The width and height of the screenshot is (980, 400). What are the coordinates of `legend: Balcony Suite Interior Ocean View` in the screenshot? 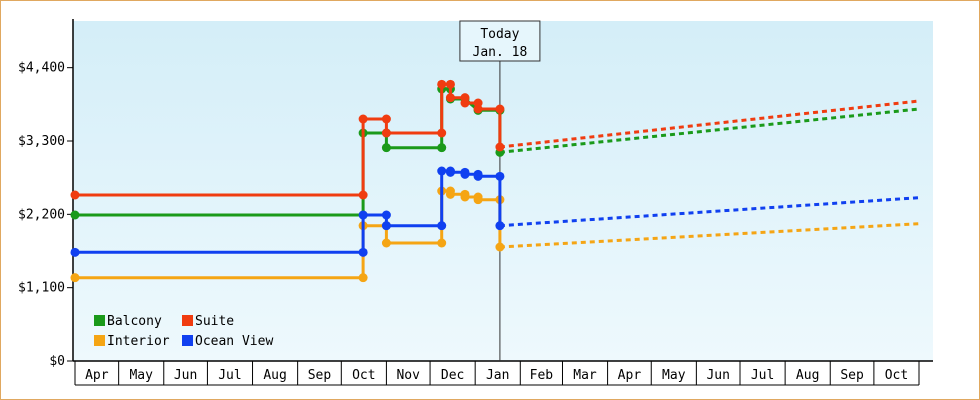 It's located at (183, 331).